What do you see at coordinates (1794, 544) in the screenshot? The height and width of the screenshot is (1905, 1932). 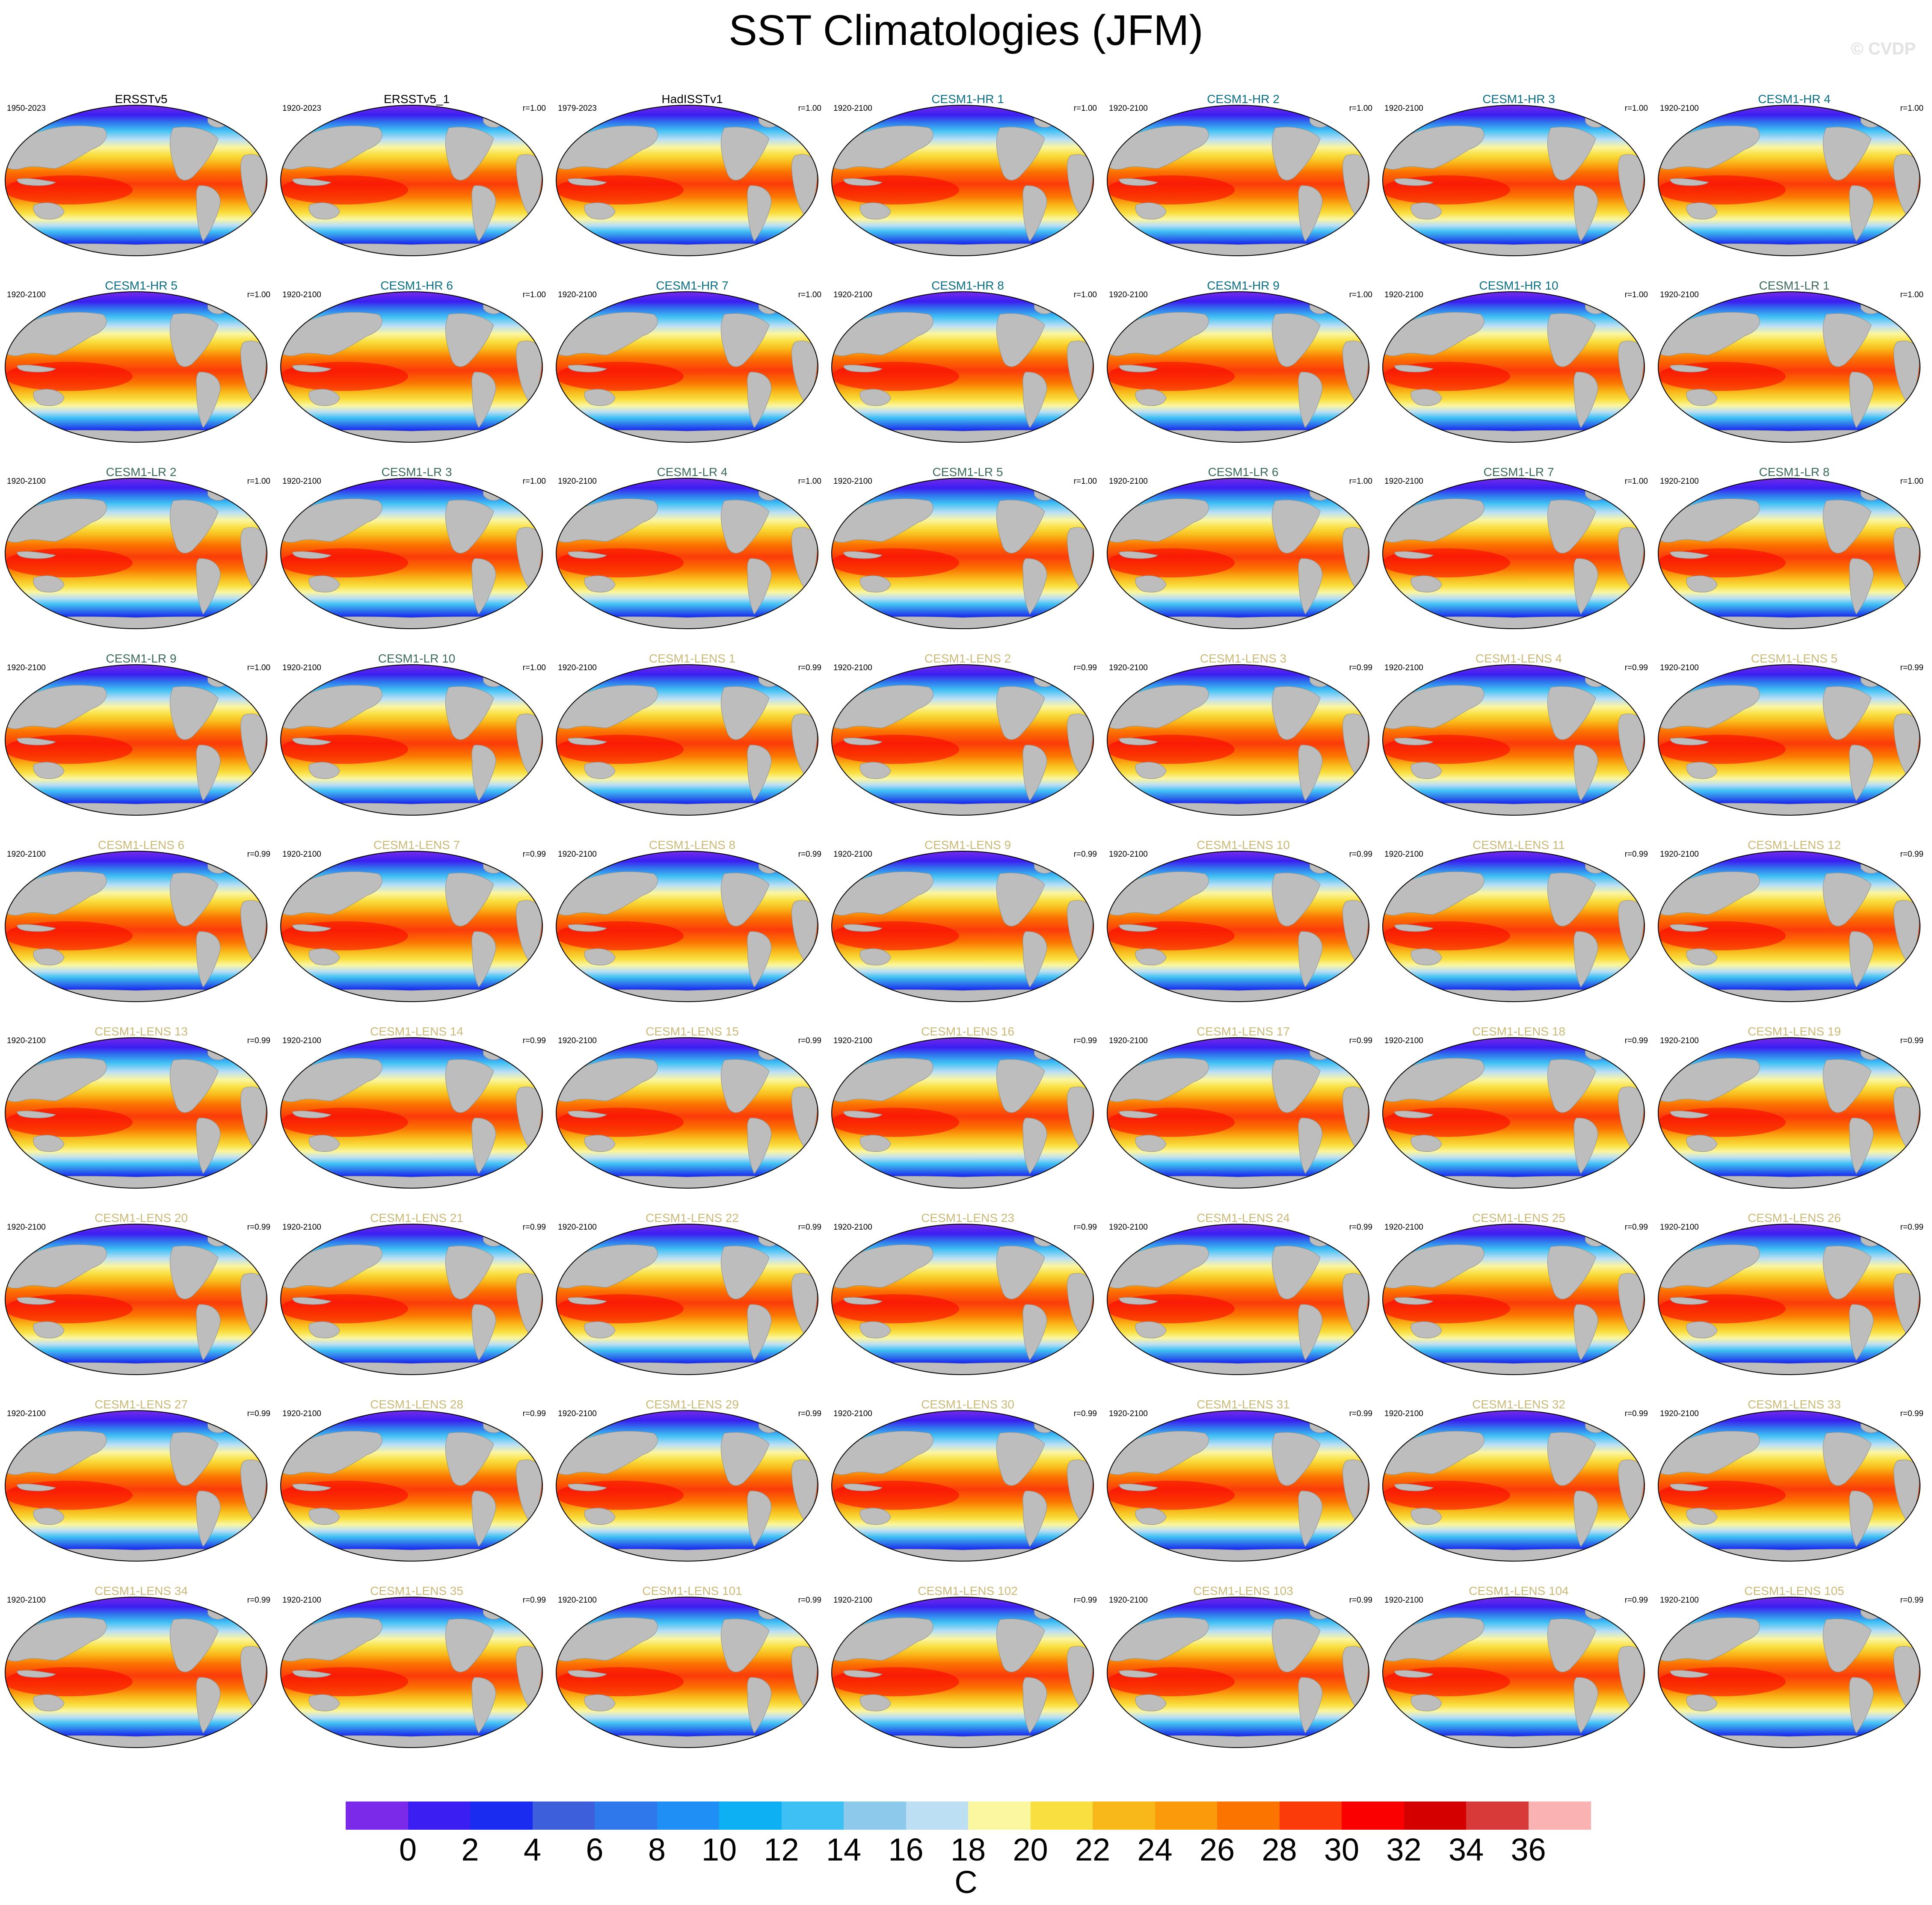 I see `map-panel: CESM1-LR 8 1920-2100 r=1.00` at bounding box center [1794, 544].